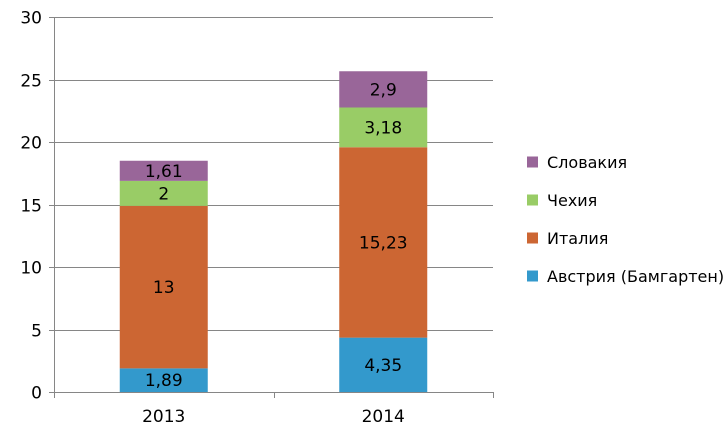  What do you see at coordinates (625, 219) in the screenshot?
I see `legend: Словакия Чехия Италия Австрия (Бамгартен)` at bounding box center [625, 219].